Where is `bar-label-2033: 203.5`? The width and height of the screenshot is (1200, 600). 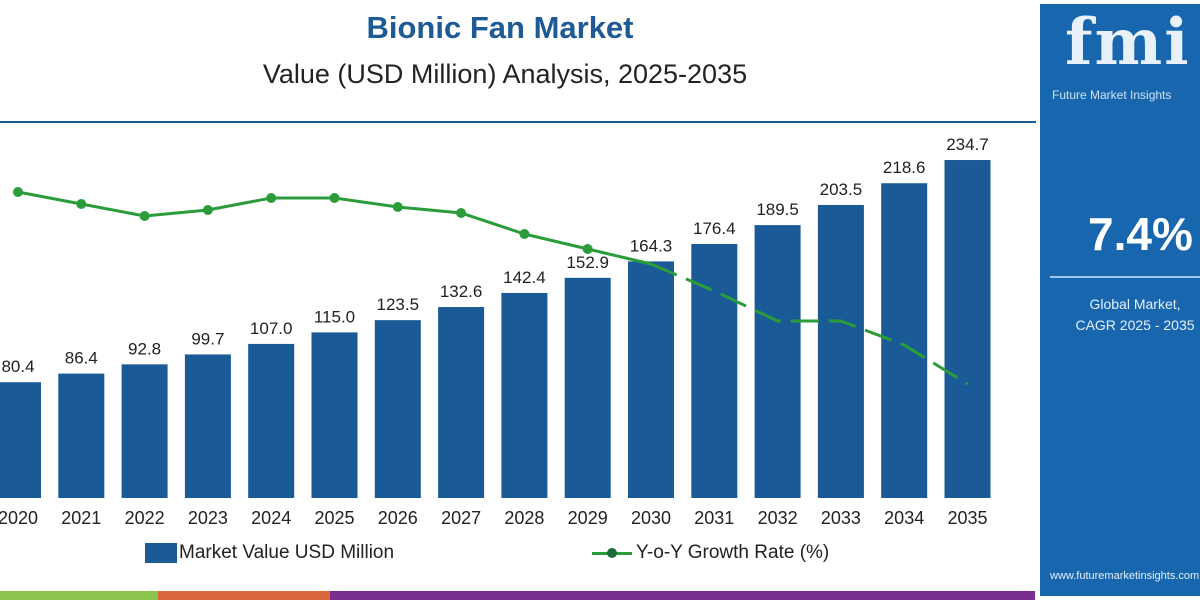 bar-label-2033: 203.5 is located at coordinates (841, 189).